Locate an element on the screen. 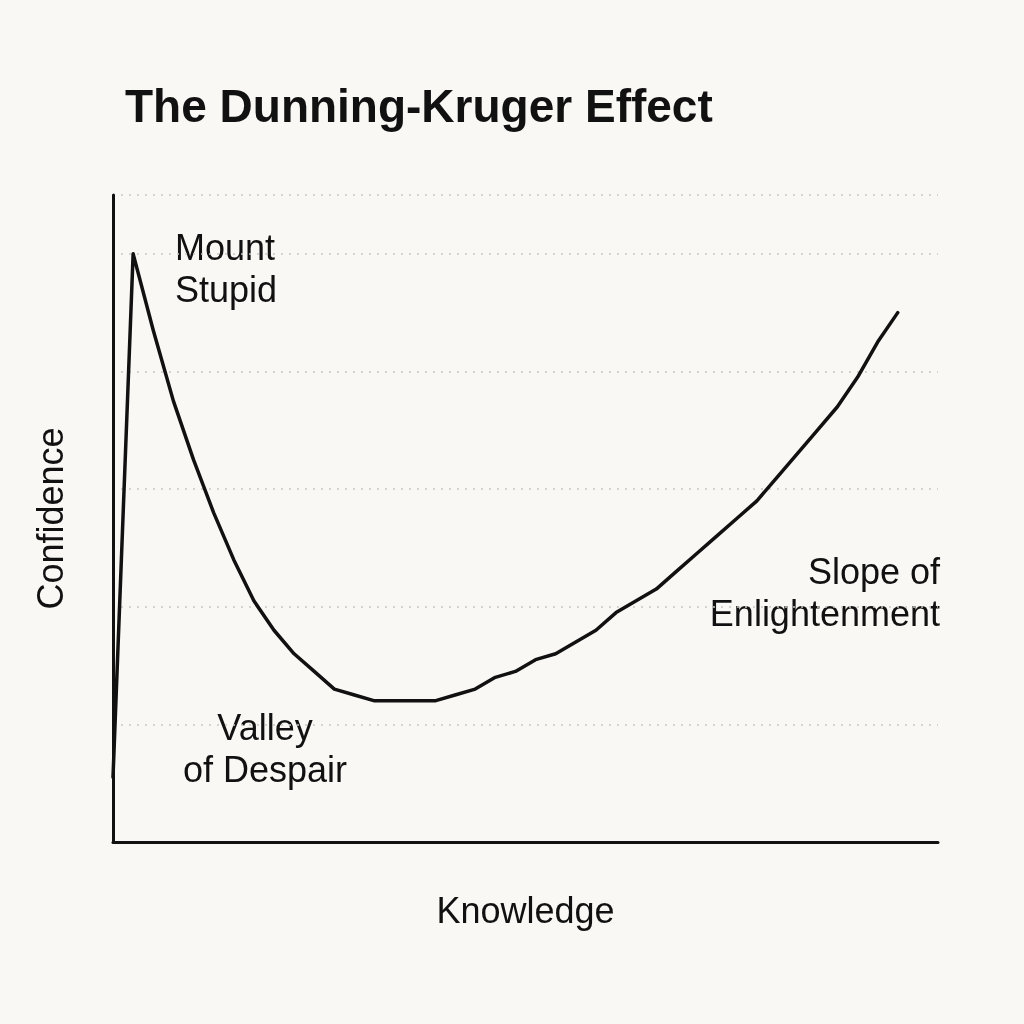 The width and height of the screenshot is (1024, 1024). x-axis-title: Knowledge is located at coordinates (525, 910).